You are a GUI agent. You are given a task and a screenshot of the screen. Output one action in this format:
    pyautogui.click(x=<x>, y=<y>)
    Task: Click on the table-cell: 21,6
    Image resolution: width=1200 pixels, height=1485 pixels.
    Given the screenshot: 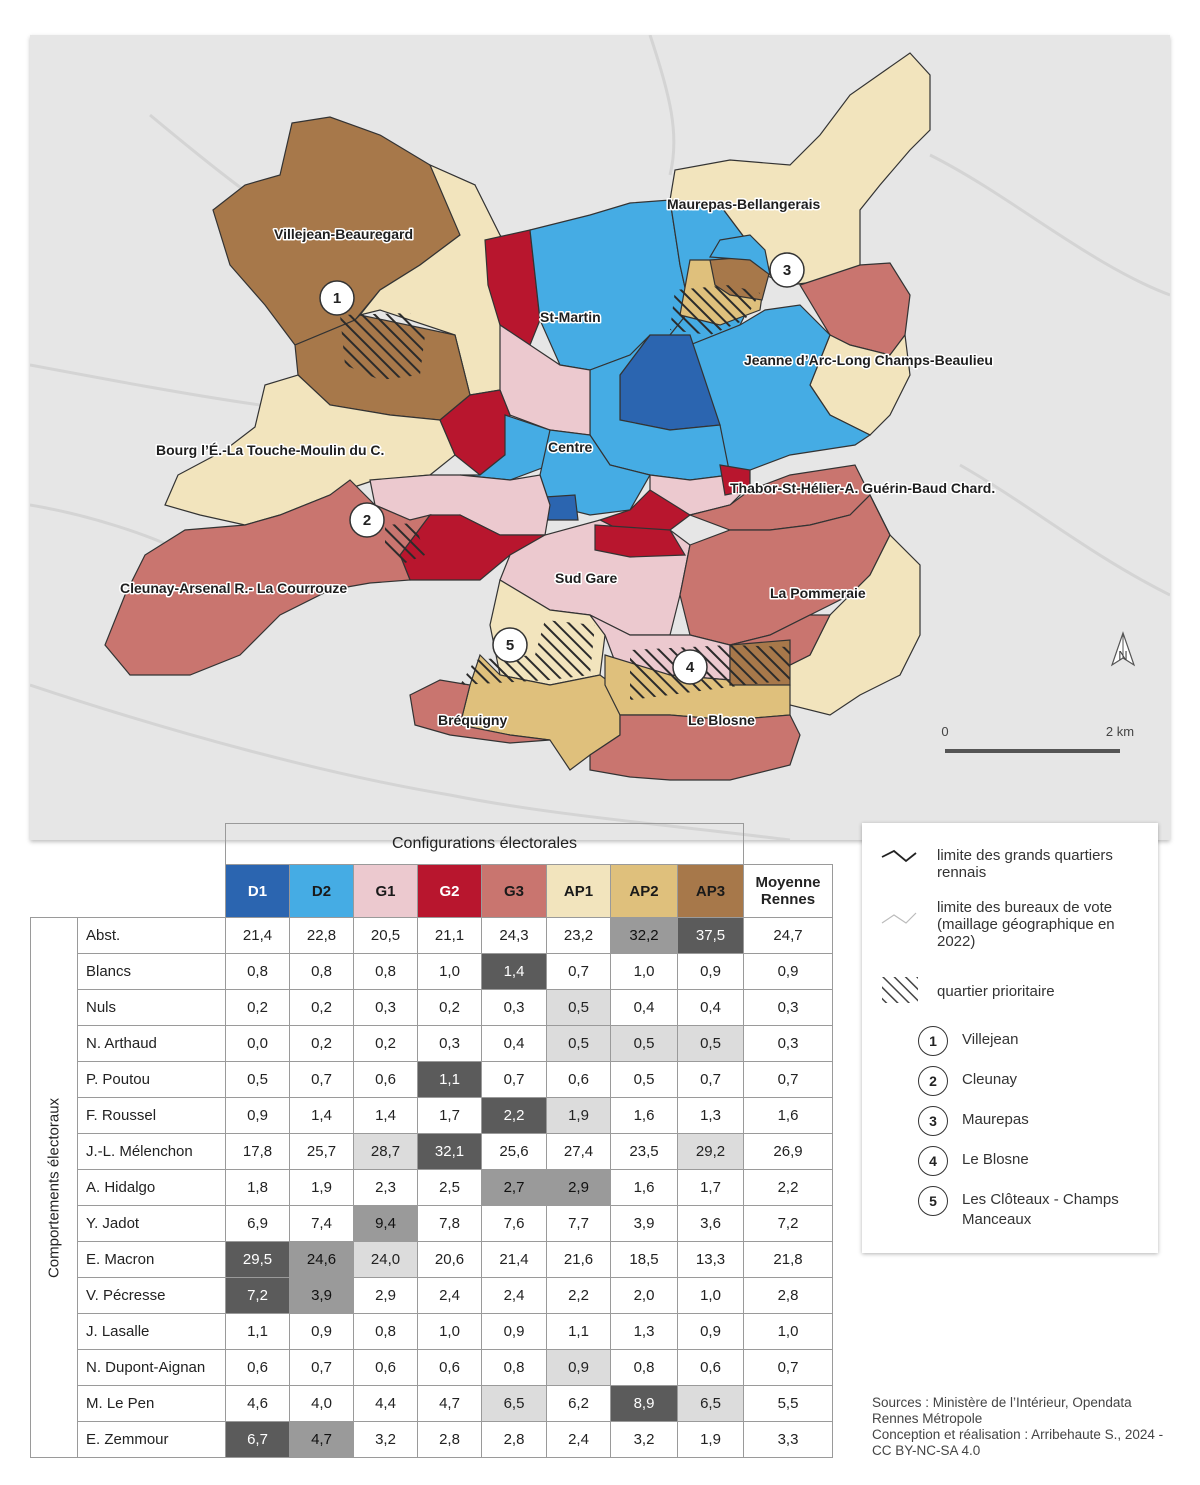 What is the action you would take?
    pyautogui.click(x=578, y=1259)
    